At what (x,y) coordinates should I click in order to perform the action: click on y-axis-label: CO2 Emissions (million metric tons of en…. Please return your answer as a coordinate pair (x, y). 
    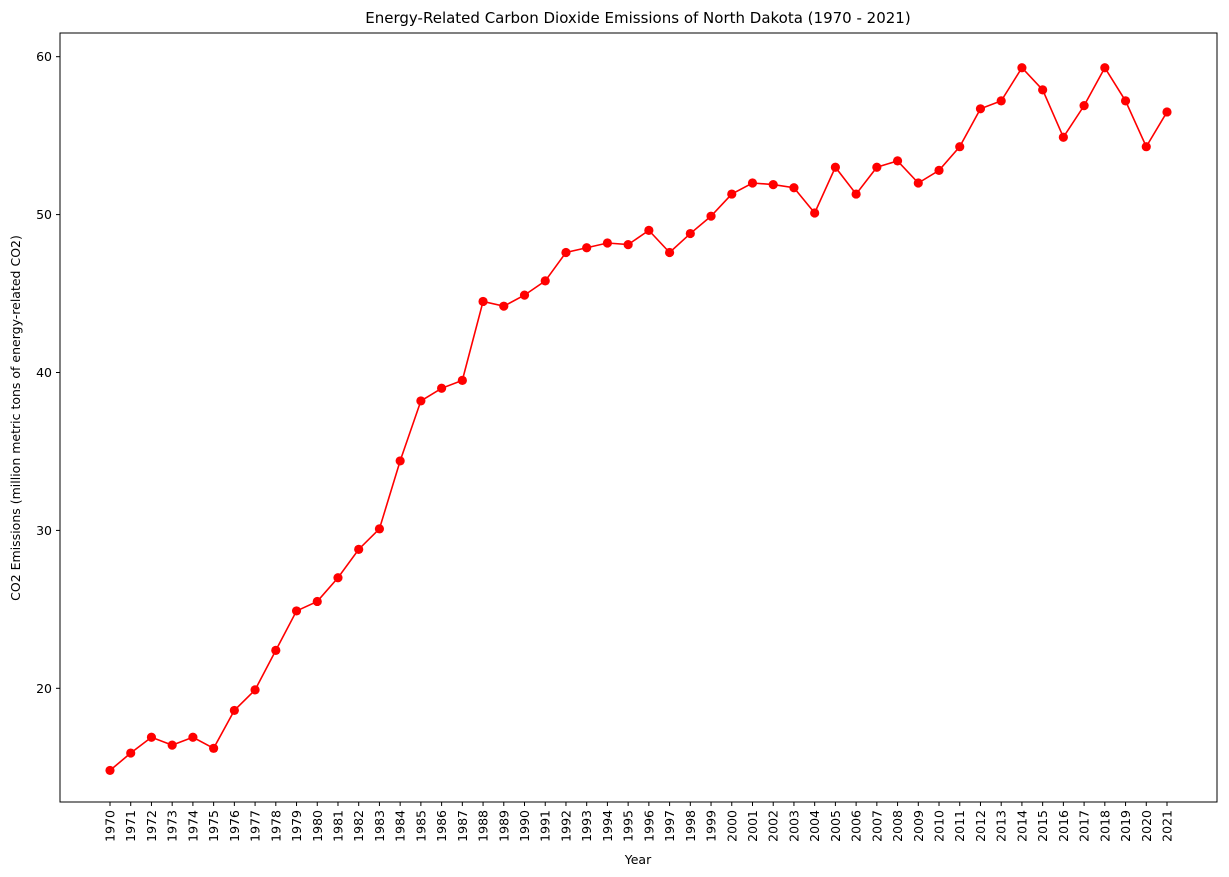
    Looking at the image, I should click on (15, 418).